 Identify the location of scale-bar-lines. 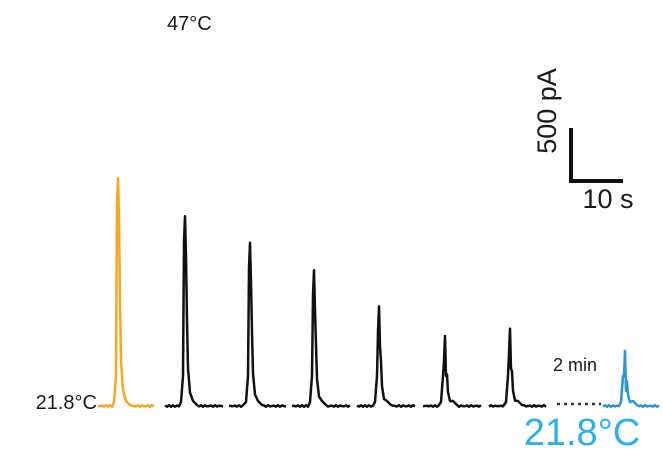
(596, 155).